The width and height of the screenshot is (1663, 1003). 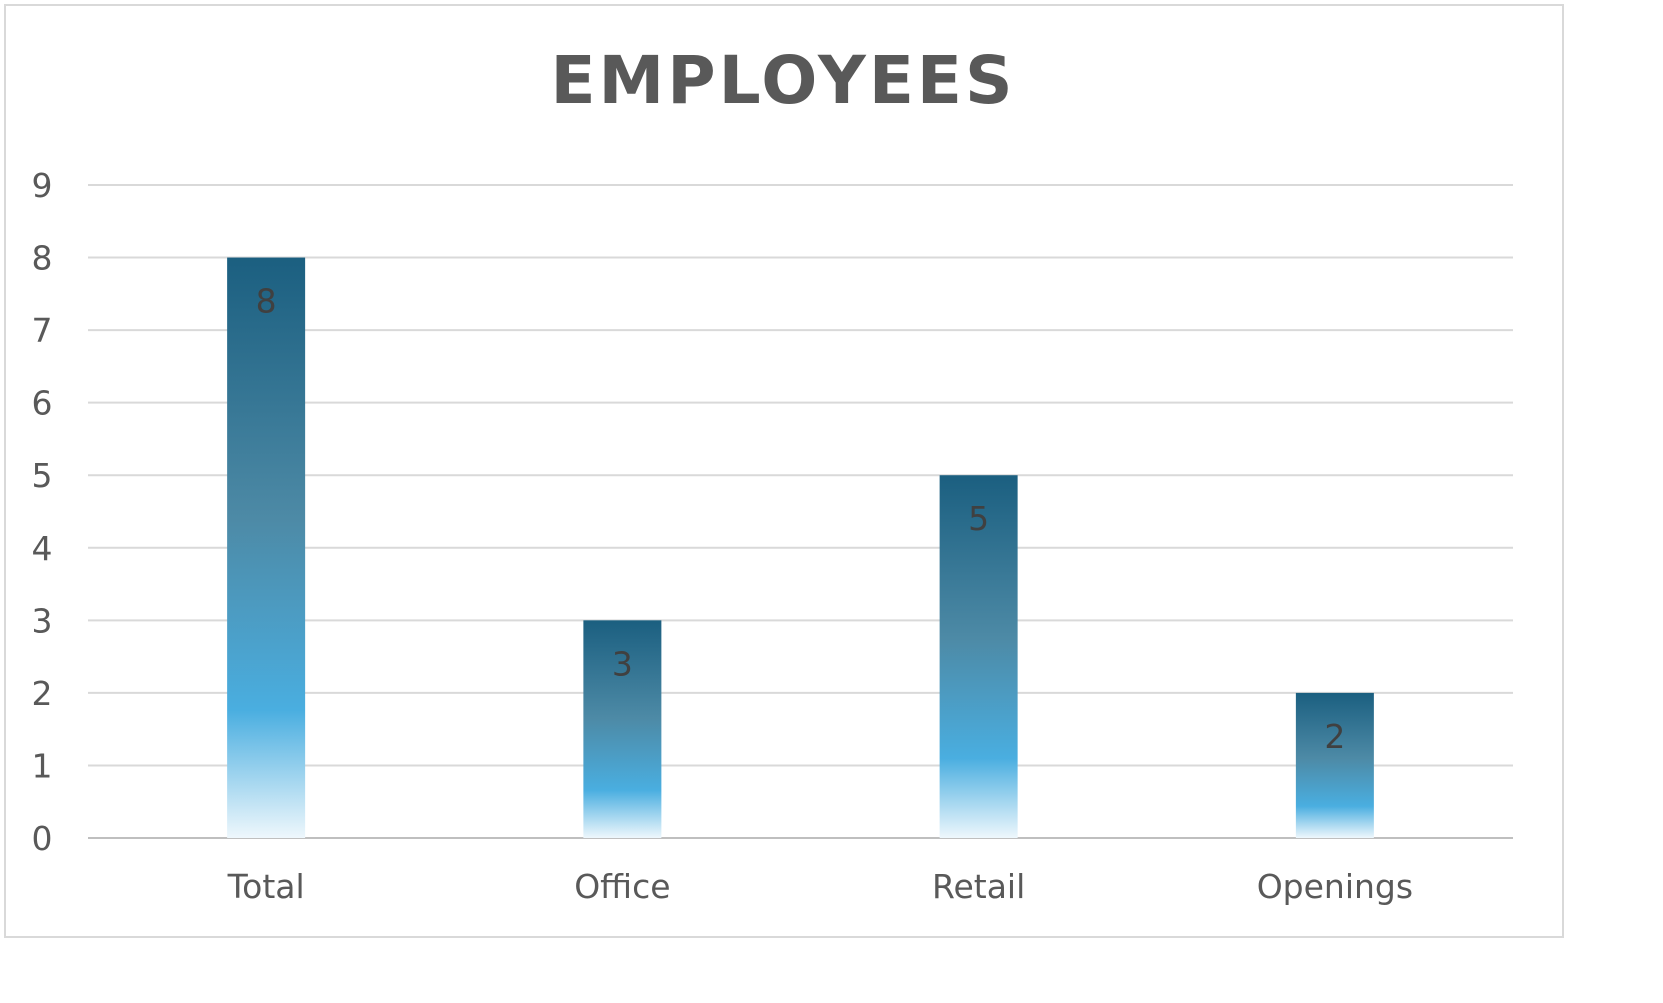 What do you see at coordinates (266, 547) in the screenshot?
I see `bar-total` at bounding box center [266, 547].